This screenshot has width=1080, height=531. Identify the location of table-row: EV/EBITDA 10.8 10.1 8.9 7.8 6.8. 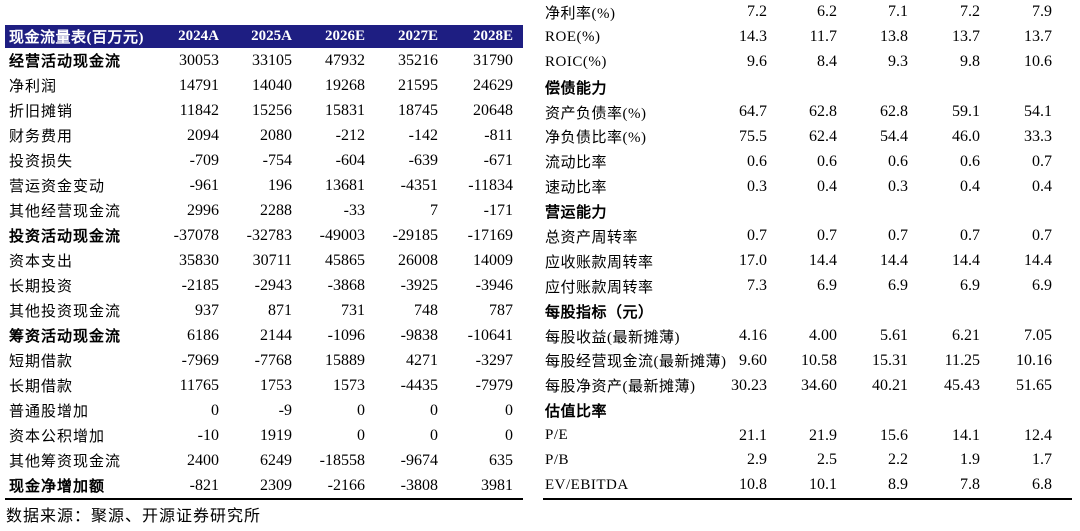
(807, 486).